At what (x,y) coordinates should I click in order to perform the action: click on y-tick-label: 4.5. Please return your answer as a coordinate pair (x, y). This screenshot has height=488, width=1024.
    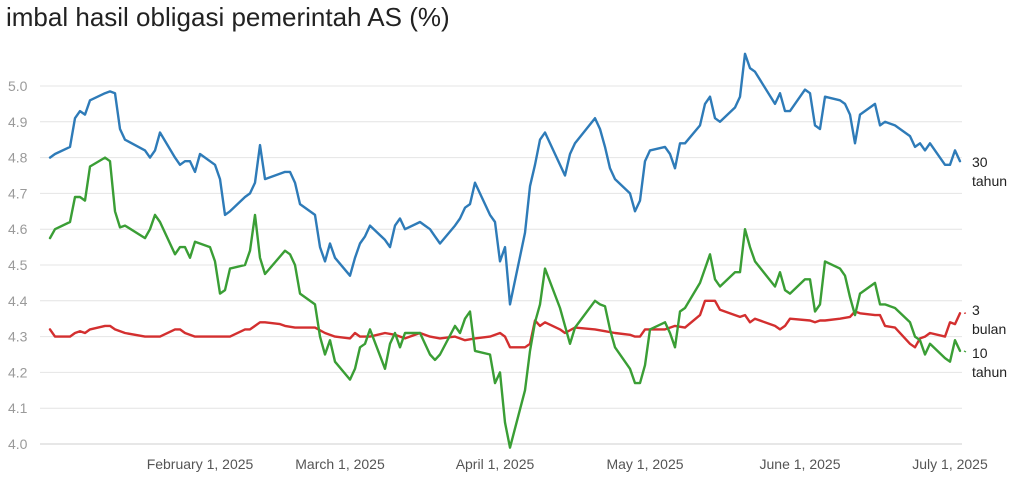
    Looking at the image, I should click on (18, 265).